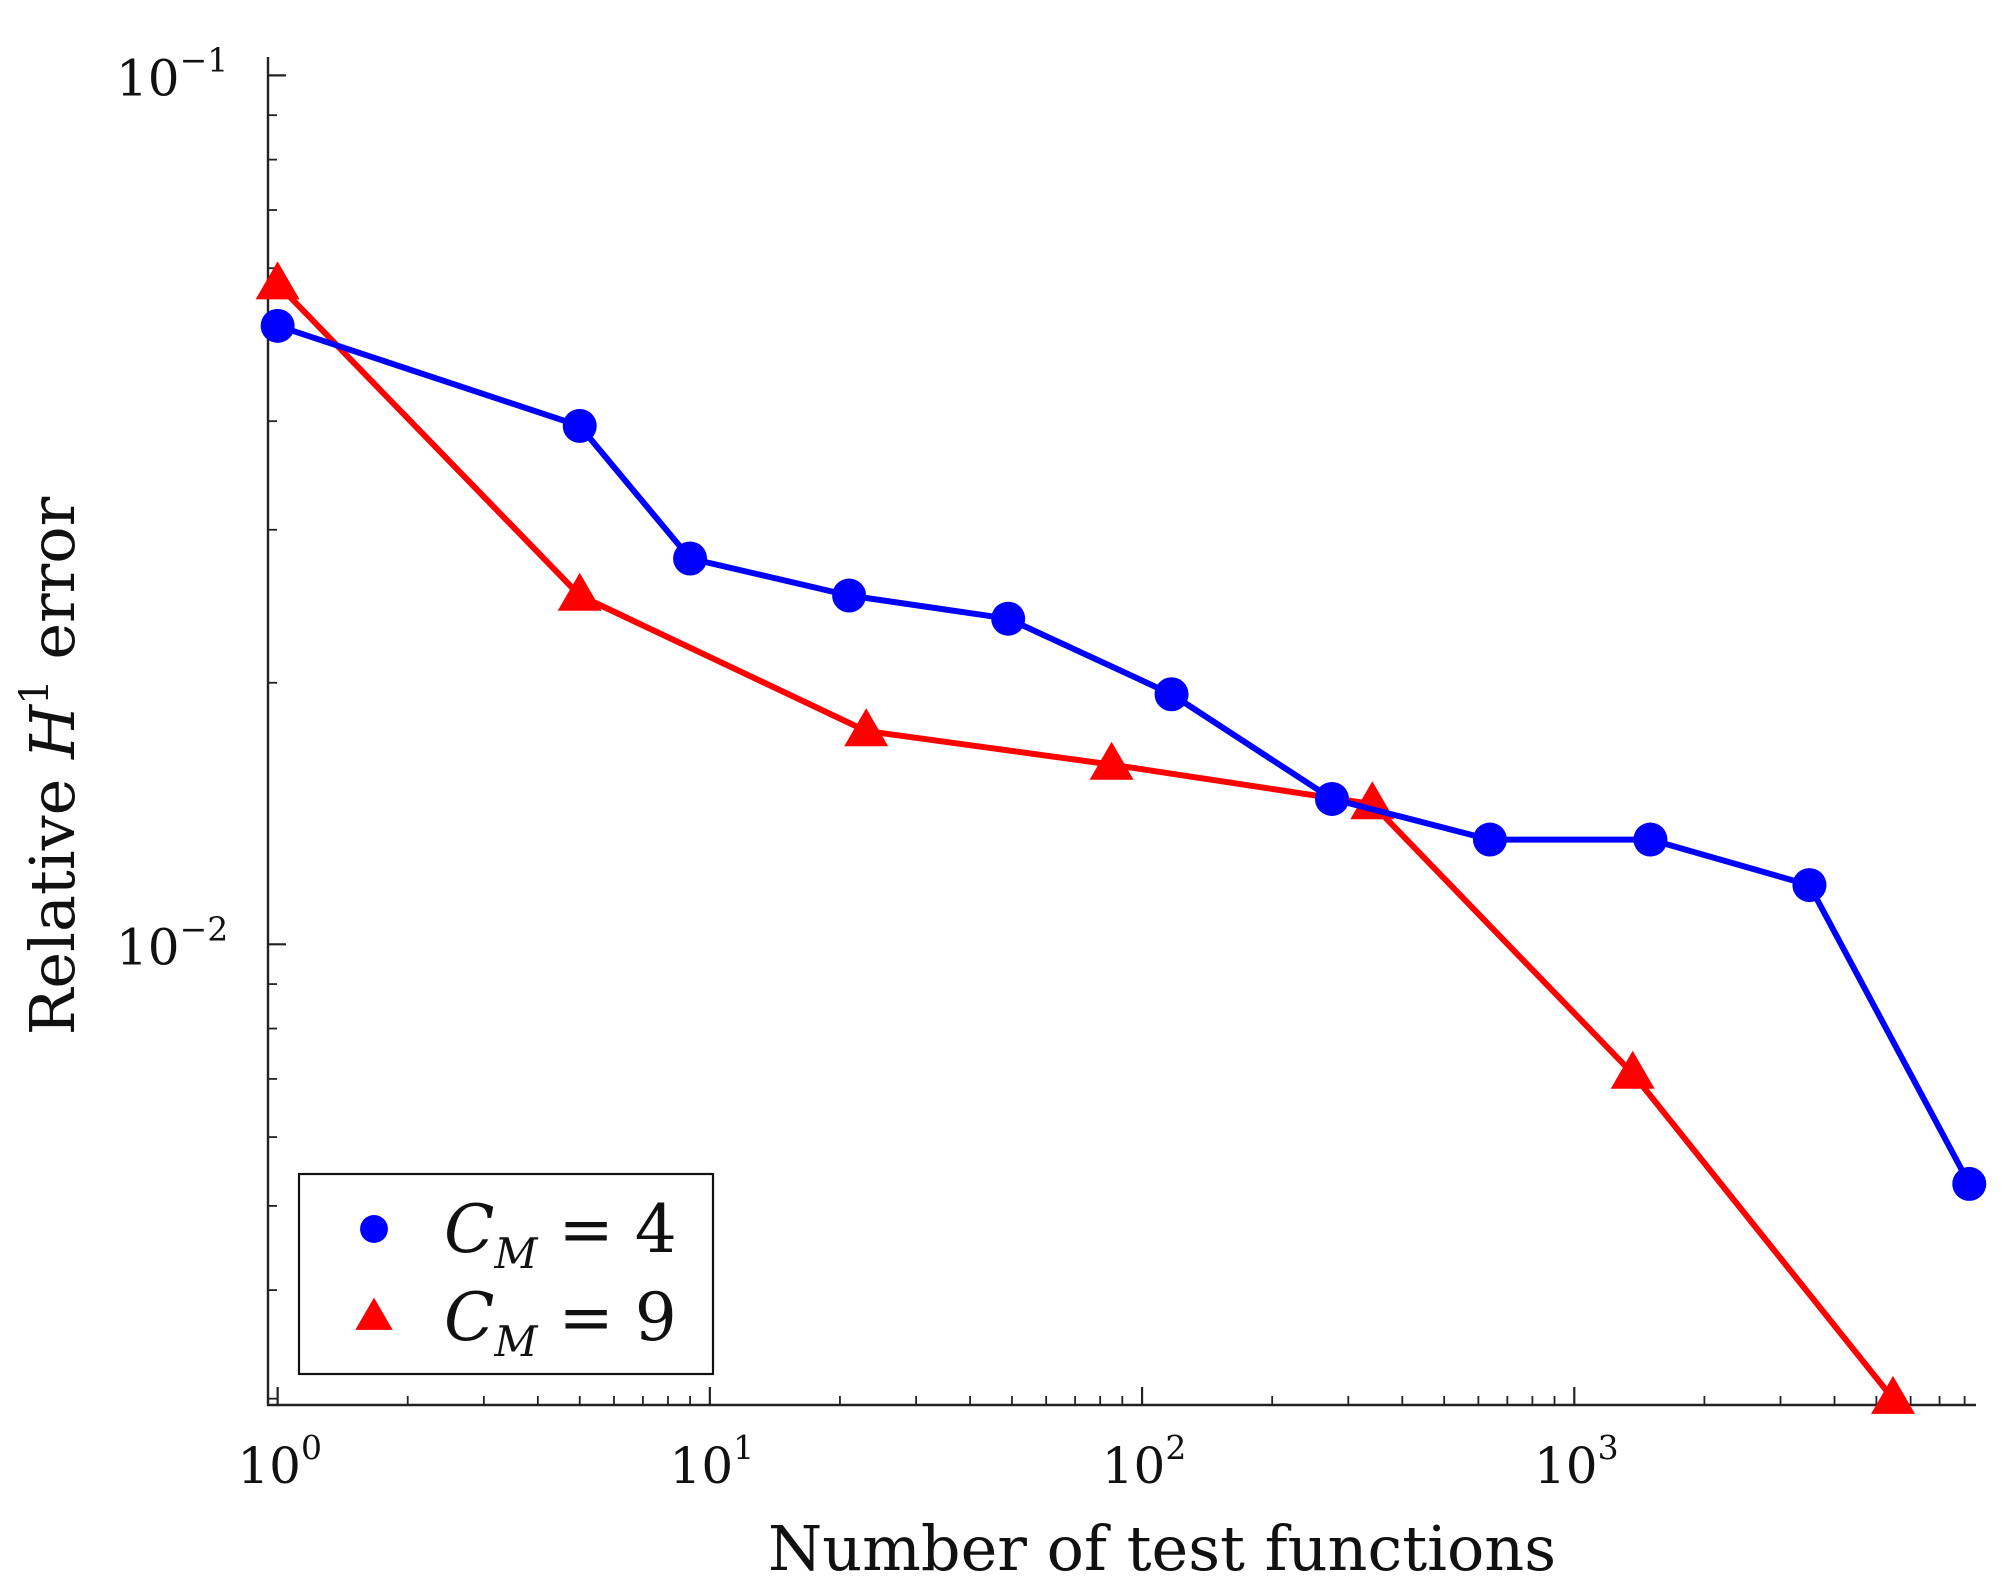  I want to click on legend-entry-1-sub: M, so click(516, 1253).